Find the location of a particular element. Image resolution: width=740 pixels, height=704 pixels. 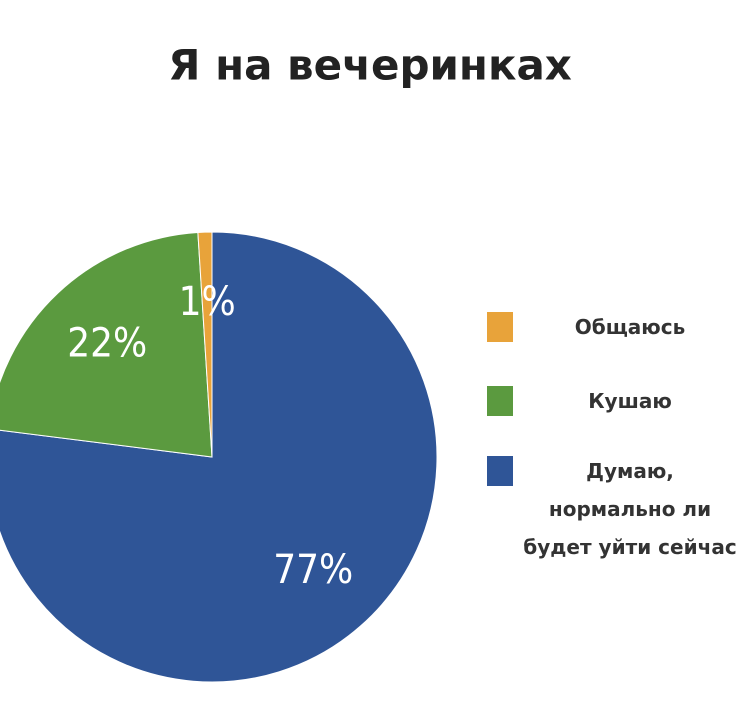

legend-label: Думаю, нормально ли будет уйти сейчас is located at coordinates (630, 509).